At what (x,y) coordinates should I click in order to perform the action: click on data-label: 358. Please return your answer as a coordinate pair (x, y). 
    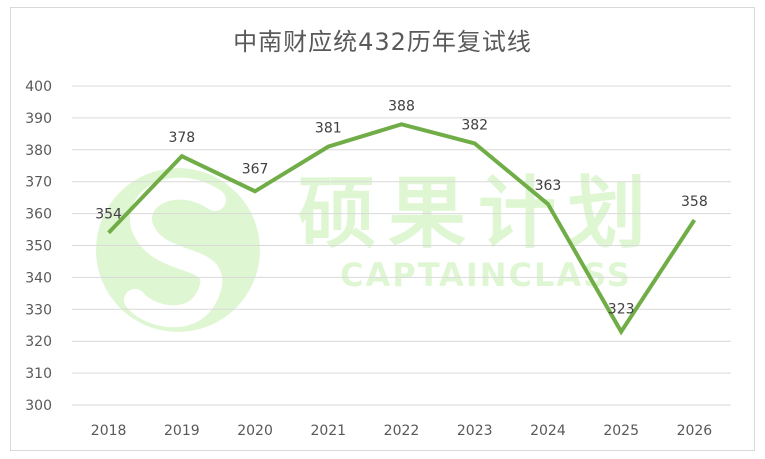
    Looking at the image, I should click on (694, 202).